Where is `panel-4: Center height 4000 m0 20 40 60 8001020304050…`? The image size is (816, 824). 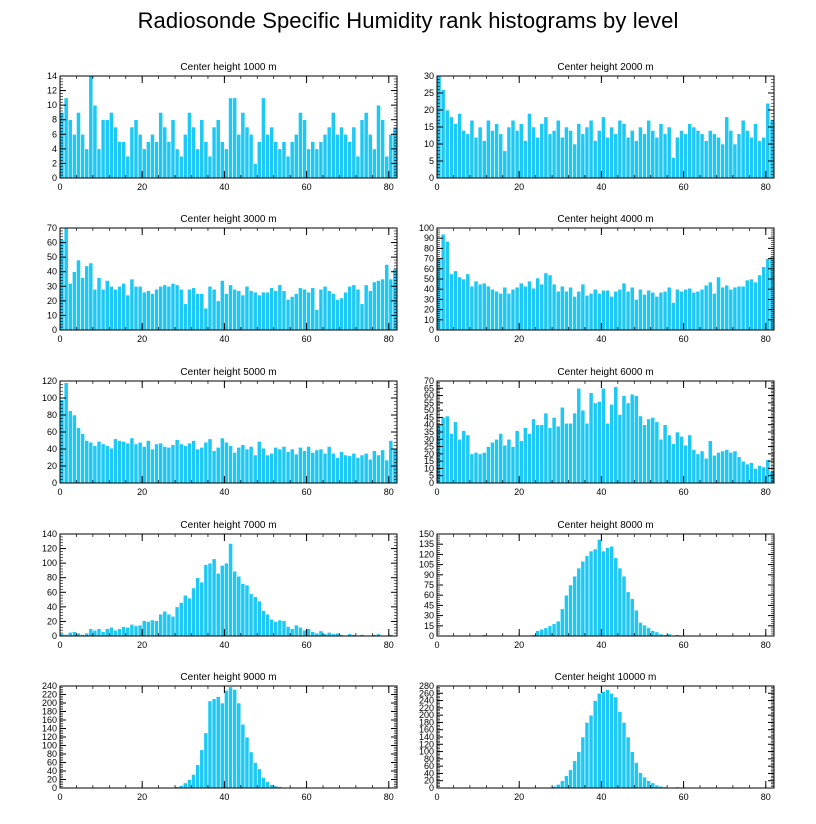
panel-4: Center height 4000 m0 20 40 60 8001020304050… is located at coordinates (597, 279).